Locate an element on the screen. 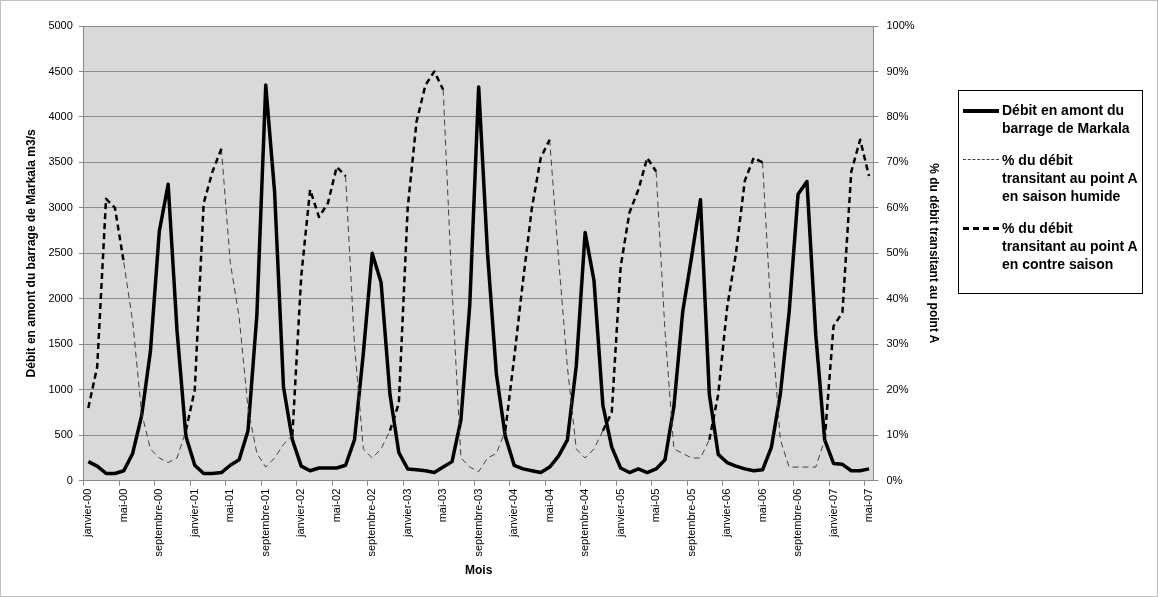 The image size is (1158, 597). y-tick-label: 3500 is located at coordinates (60, 161).